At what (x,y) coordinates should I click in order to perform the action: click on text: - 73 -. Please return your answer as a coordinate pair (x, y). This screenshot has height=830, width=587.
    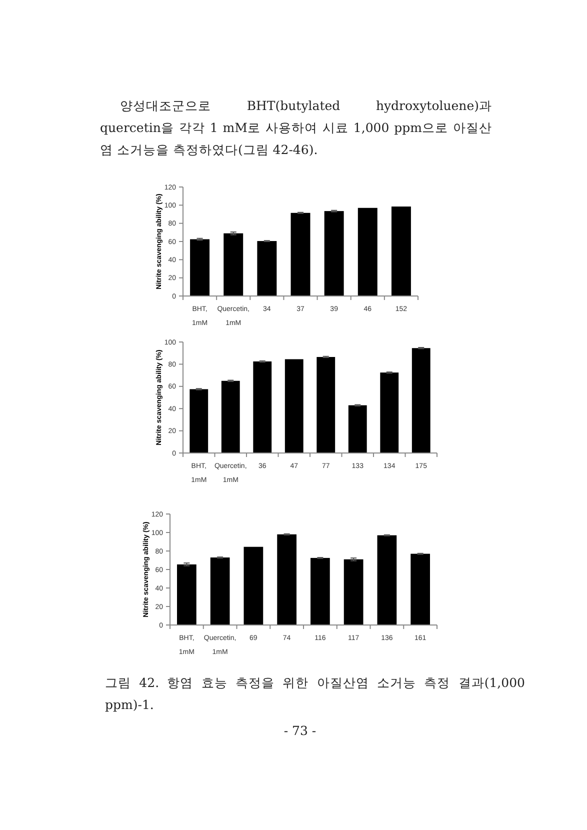
    Looking at the image, I should click on (300, 731).